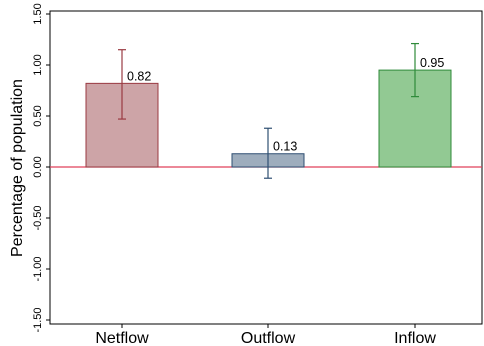  Describe the element at coordinates (268, 153) in the screenshot. I see `error-bar-outflow` at that location.